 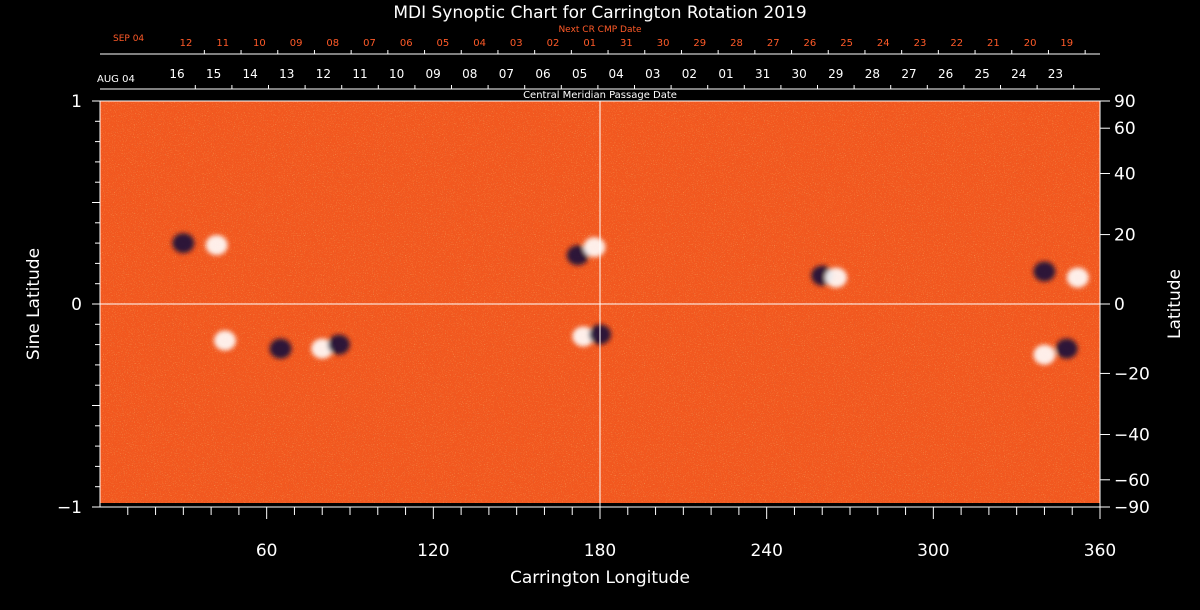 I want to click on y-right-tick-label: 40, so click(x=1125, y=175).